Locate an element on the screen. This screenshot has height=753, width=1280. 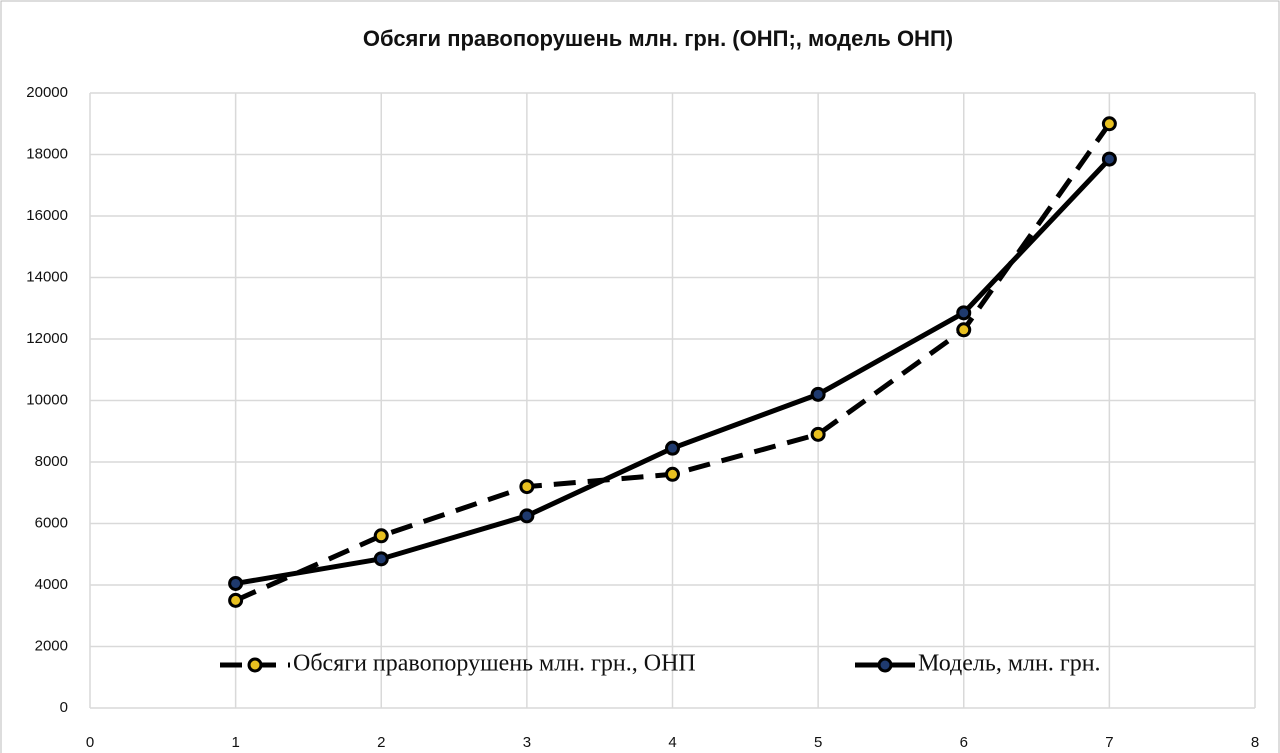
y-tick-label: 16000 is located at coordinates (47, 215).